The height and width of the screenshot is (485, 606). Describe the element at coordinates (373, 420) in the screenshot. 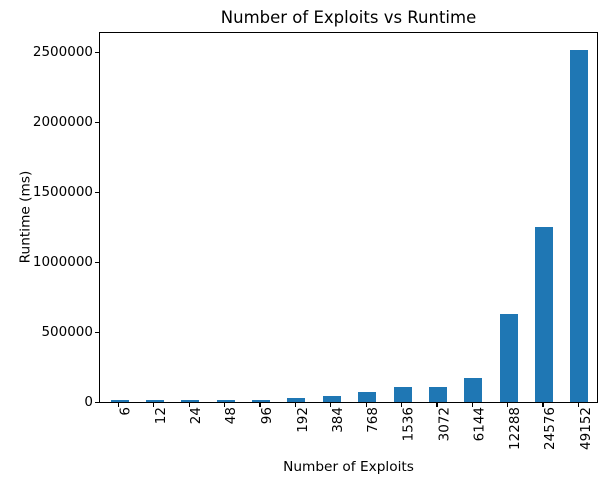

I see `x-tick-label: 768` at that location.